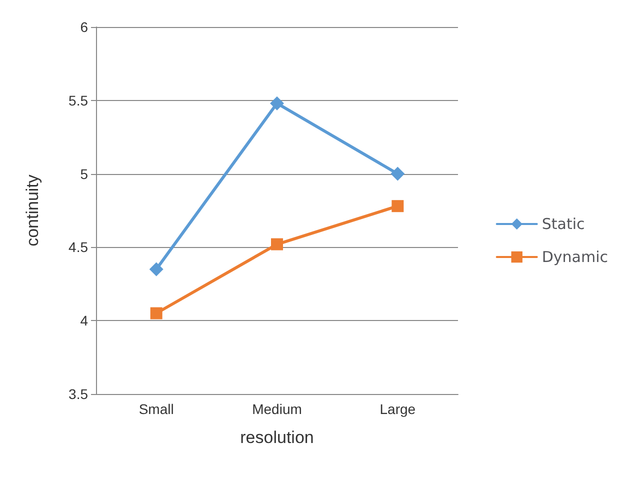 The height and width of the screenshot is (481, 626). I want to click on y-axis-title: continuity, so click(32, 210).